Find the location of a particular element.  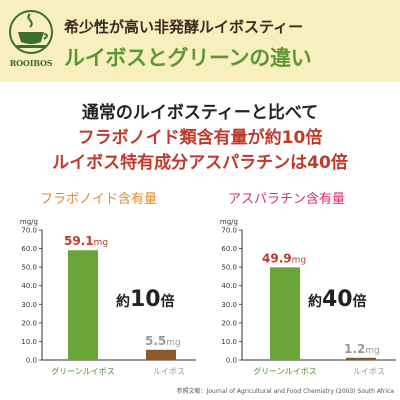

ratio-annotation: 約40倍 is located at coordinates (337, 299).